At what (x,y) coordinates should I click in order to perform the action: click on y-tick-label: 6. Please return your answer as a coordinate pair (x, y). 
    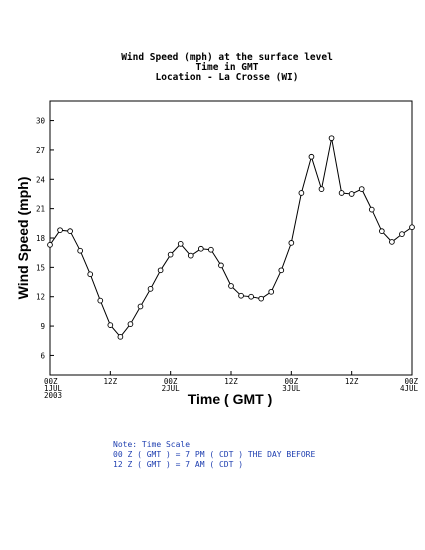
    Looking at the image, I should click on (42, 355).